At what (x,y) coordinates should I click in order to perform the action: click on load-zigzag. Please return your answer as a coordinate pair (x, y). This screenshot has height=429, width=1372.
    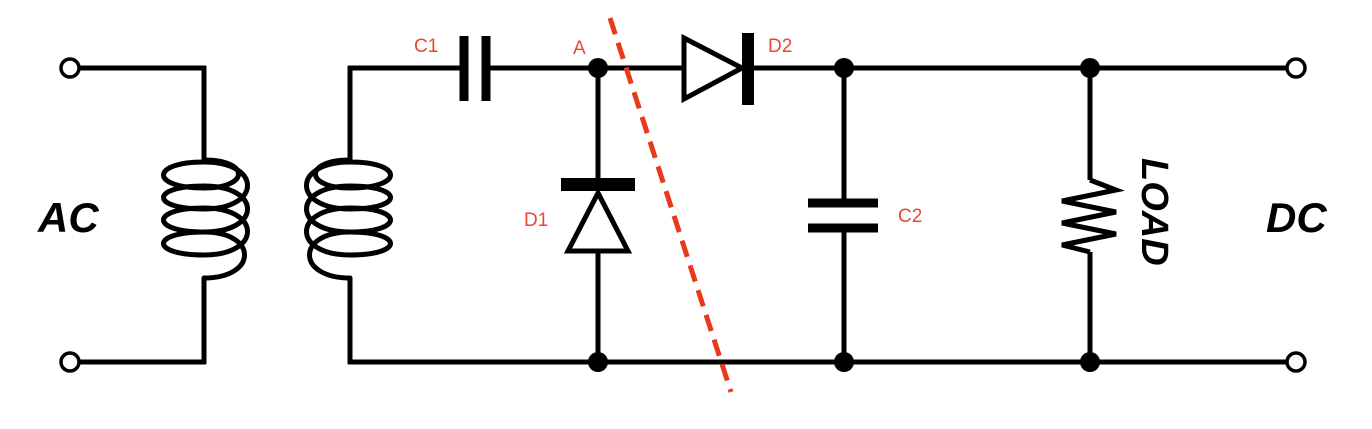
    Looking at the image, I should click on (1093, 216).